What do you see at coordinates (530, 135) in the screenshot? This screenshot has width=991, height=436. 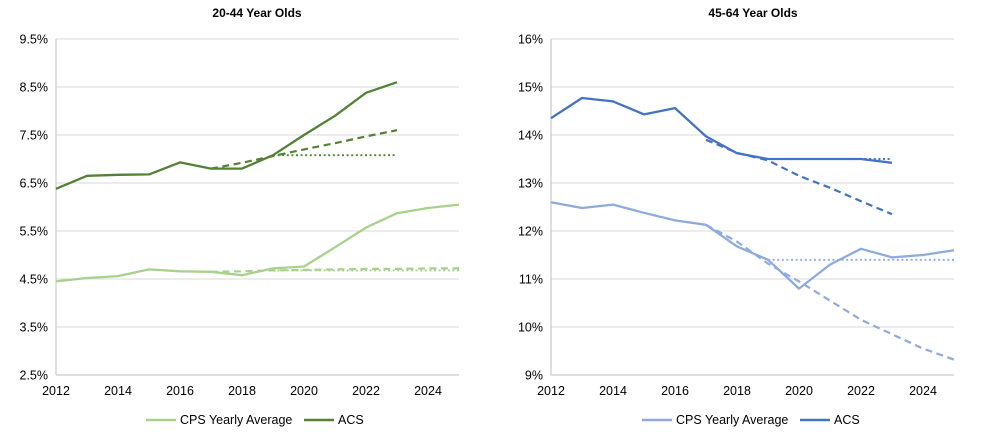 I see `y-tick-label: 14%` at bounding box center [530, 135].